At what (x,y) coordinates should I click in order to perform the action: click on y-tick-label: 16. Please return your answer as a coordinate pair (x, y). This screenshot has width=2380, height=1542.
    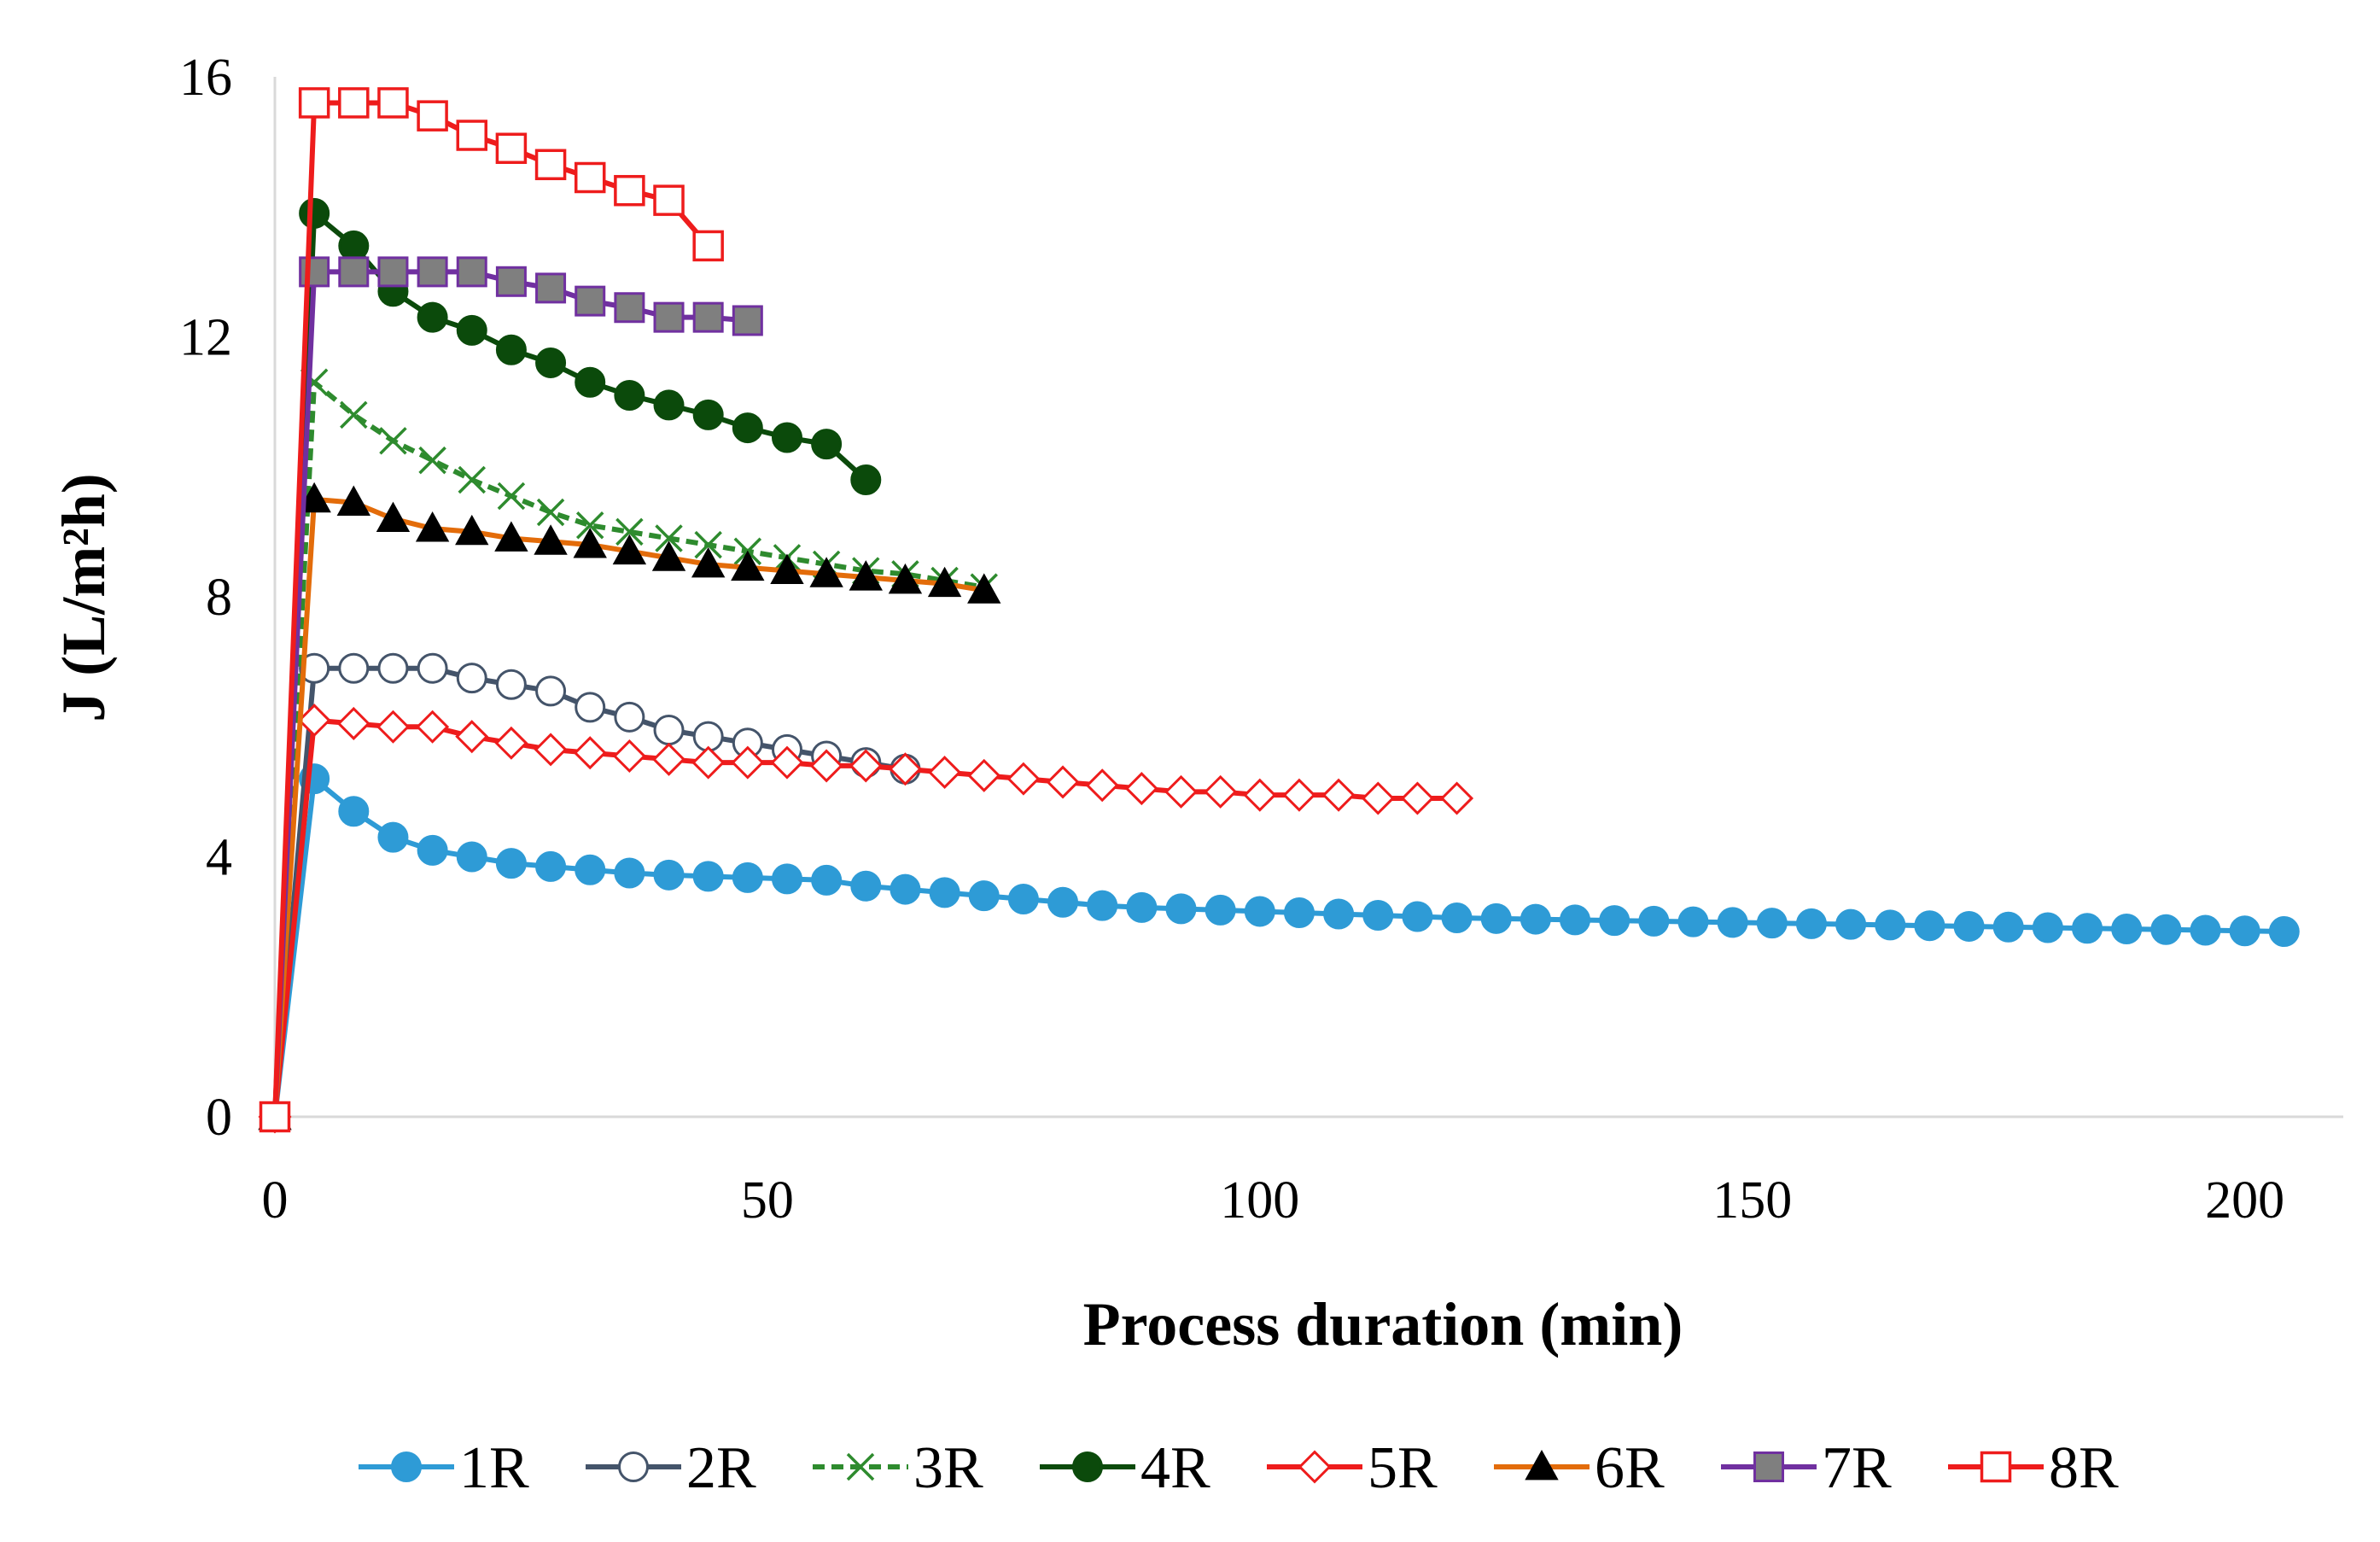
    Looking at the image, I should click on (205, 78).